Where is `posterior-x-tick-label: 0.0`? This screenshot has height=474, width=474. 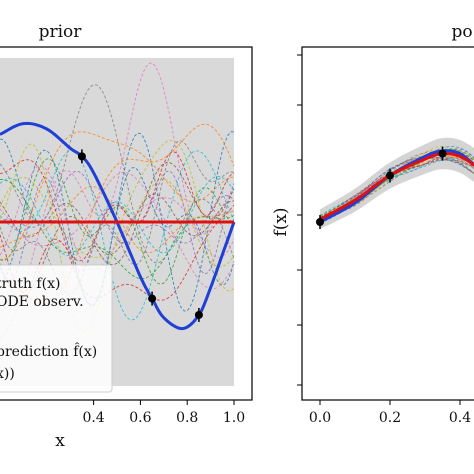
posterior-x-tick-label: 0.0 is located at coordinates (320, 418).